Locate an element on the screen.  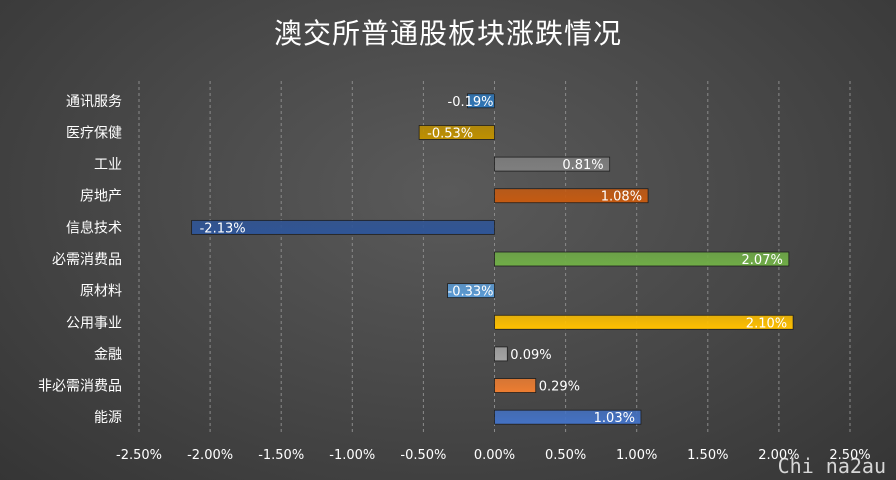
x-tick-label: 2.50% is located at coordinates (849, 455).